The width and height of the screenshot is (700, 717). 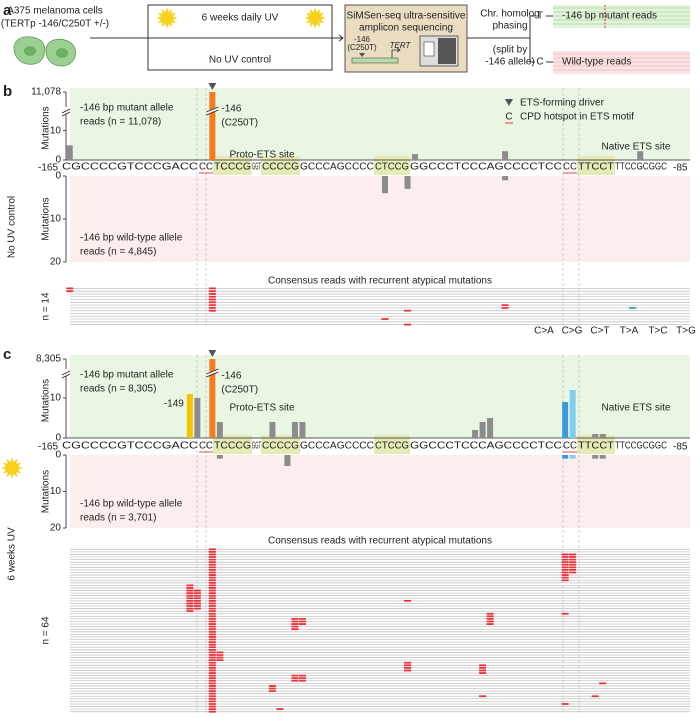 I want to click on mutant-reads-icon, so click(x=621, y=16).